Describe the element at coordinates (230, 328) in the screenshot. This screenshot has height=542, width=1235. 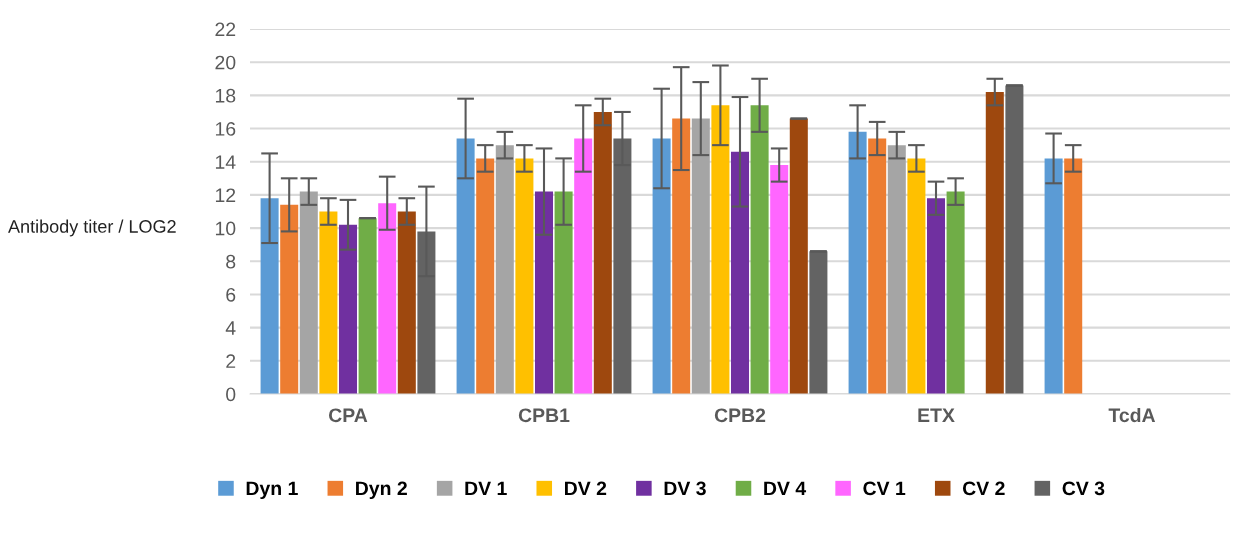
I see `y-tick-label: 4` at that location.